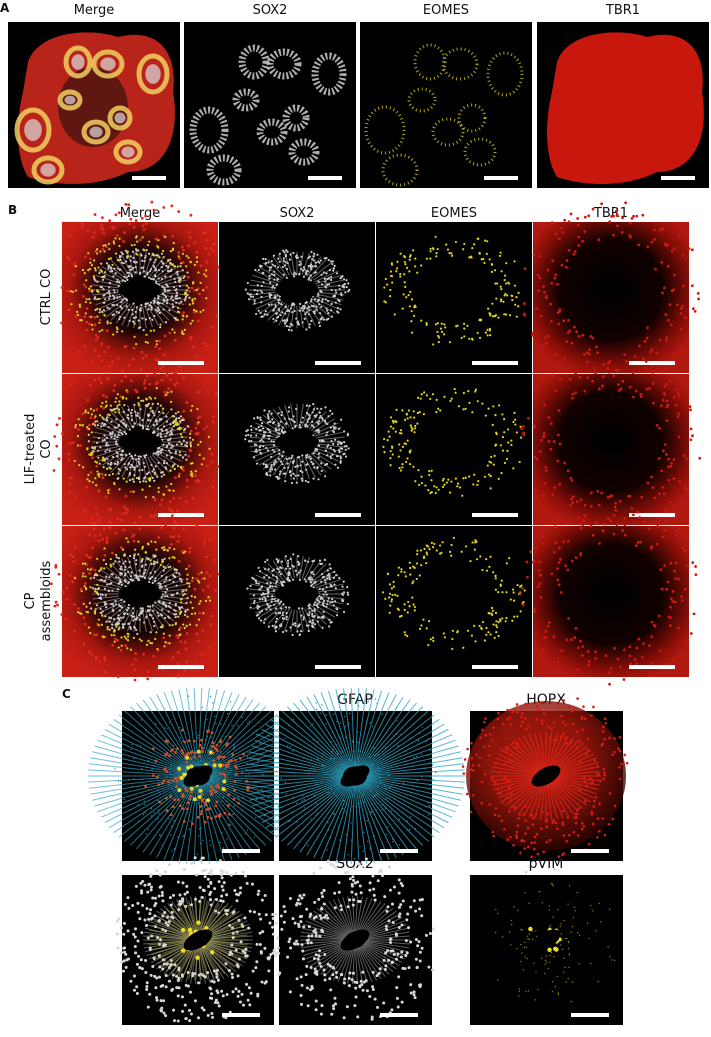  I want to click on column-label: EOMES, so click(446, 10).